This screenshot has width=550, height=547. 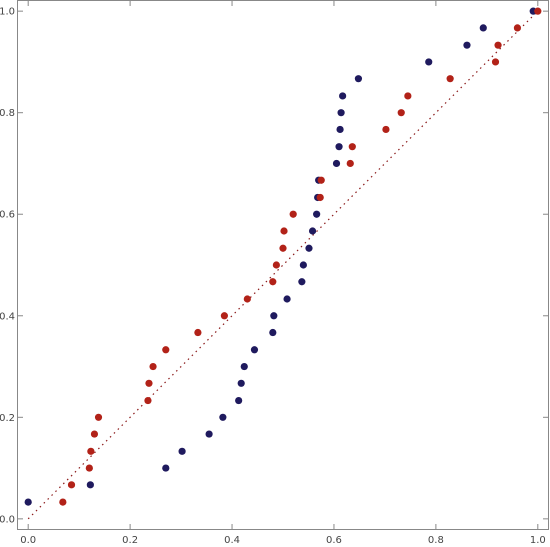 What do you see at coordinates (7, 113) in the screenshot?
I see `y-tick-label: 0.8` at bounding box center [7, 113].